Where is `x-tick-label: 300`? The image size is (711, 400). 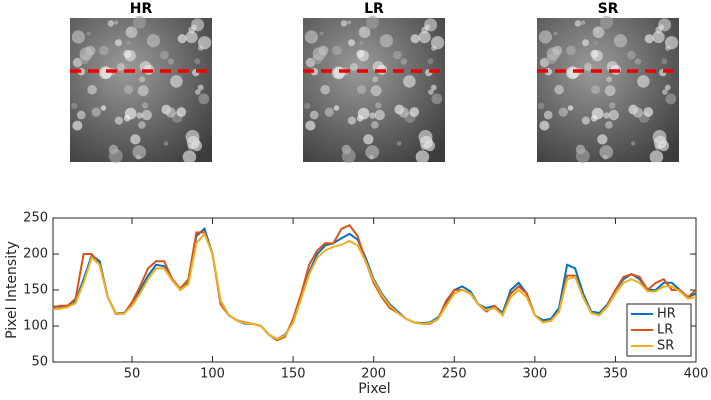
x-tick-label: 300 is located at coordinates (534, 374).